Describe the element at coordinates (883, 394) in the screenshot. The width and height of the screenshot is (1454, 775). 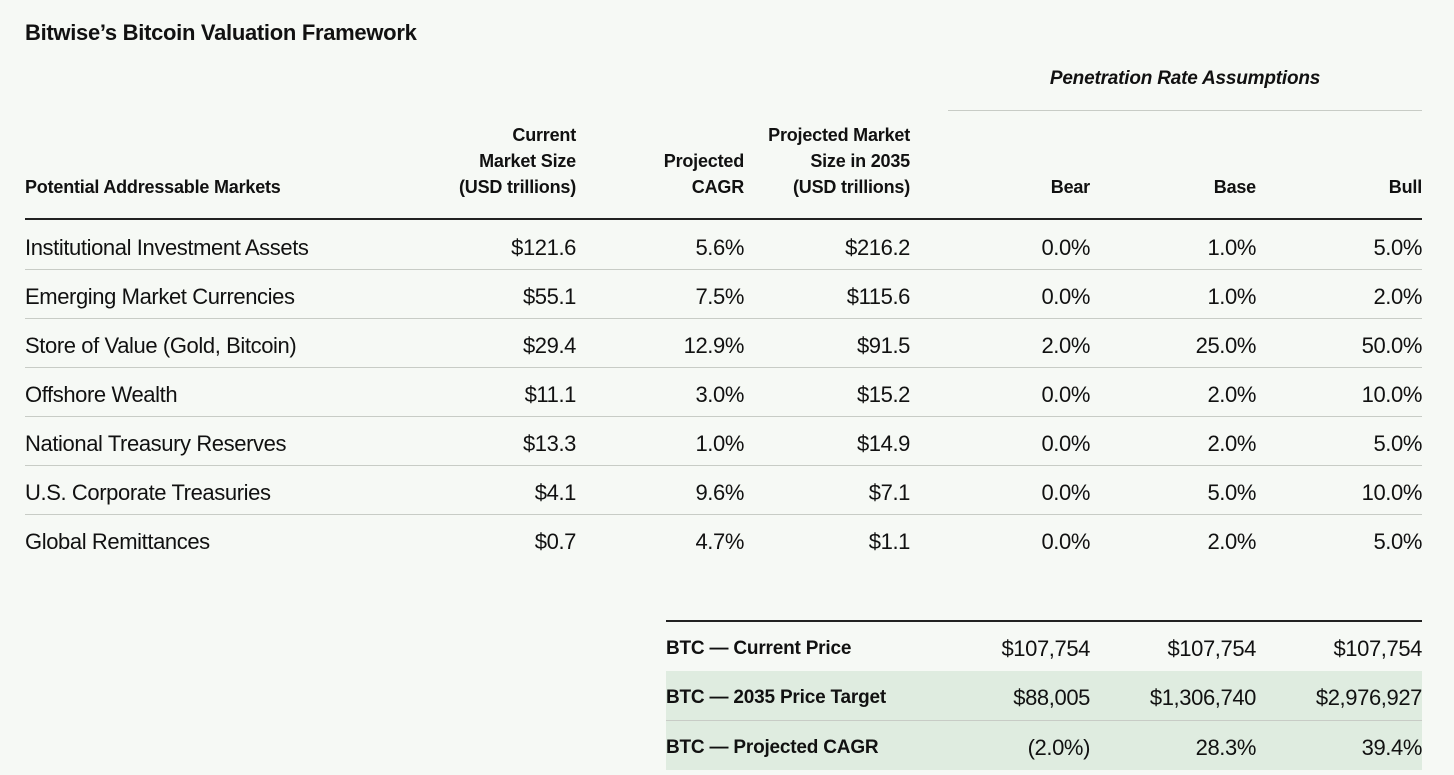
I see `projected-size-value: $15.2` at that location.